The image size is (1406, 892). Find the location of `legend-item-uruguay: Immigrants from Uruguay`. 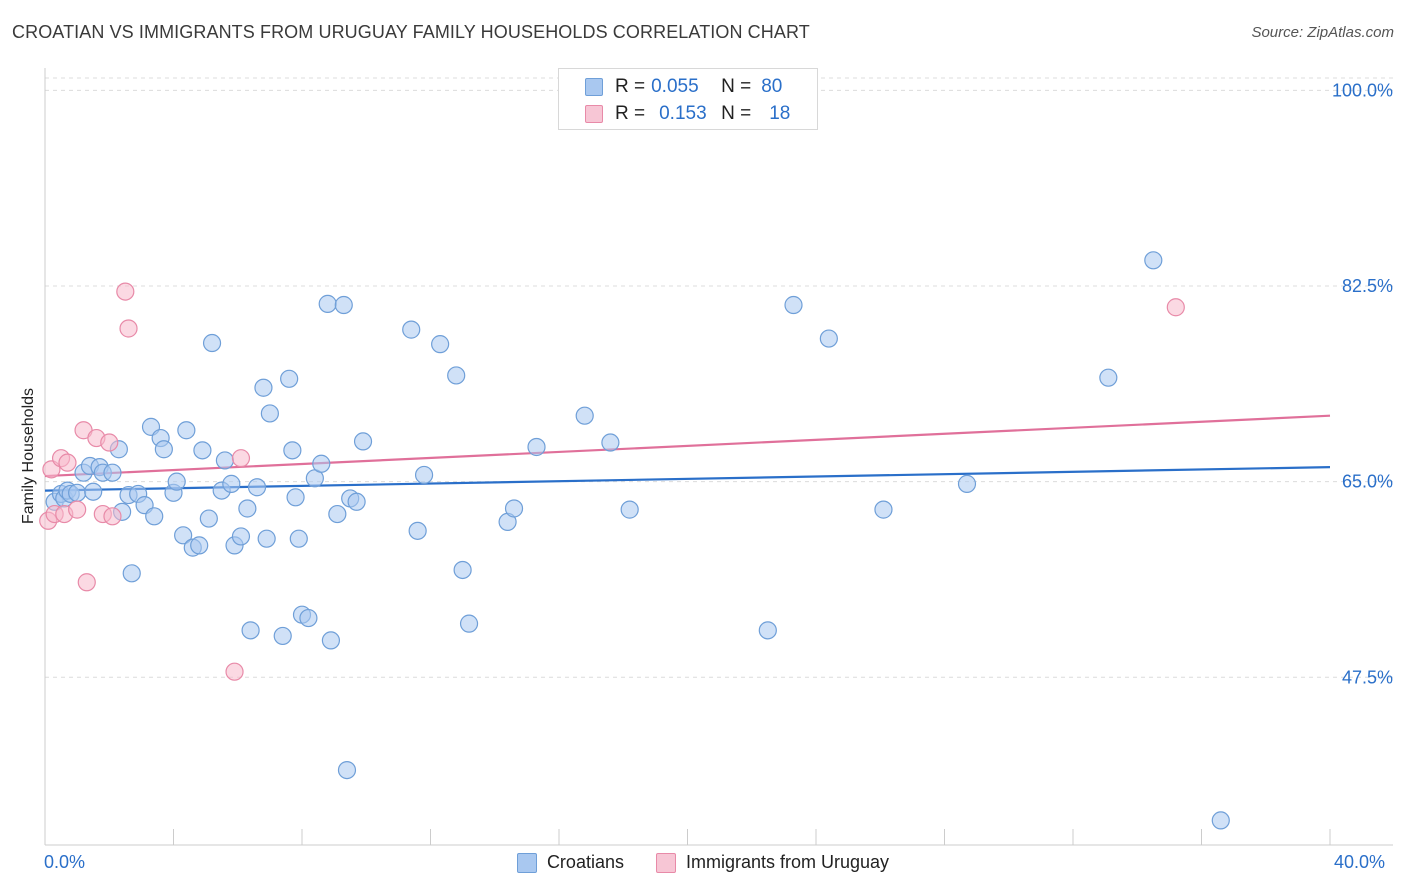

legend-item-uruguay: Immigrants from Uruguay is located at coordinates (772, 862).